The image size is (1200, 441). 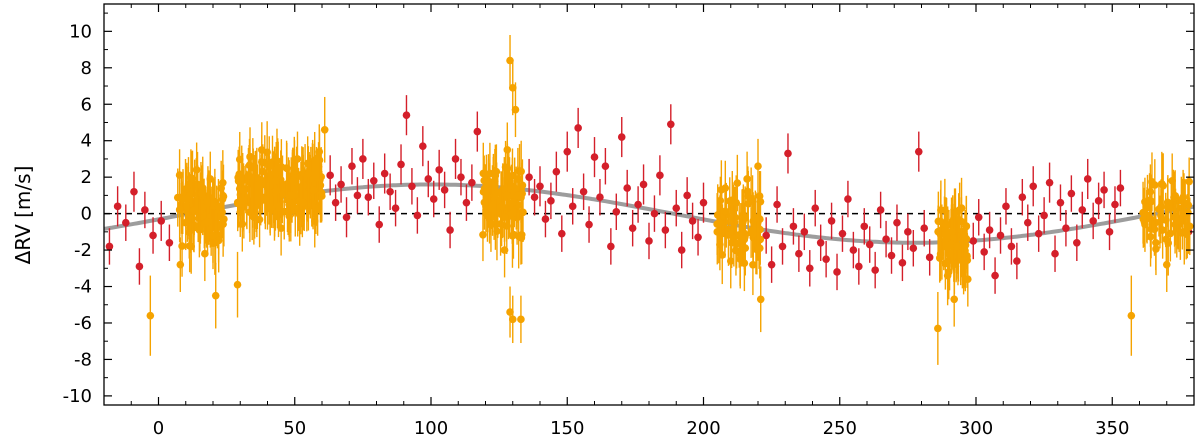 What do you see at coordinates (86, 68) in the screenshot?
I see `y-tick-label: 8` at bounding box center [86, 68].